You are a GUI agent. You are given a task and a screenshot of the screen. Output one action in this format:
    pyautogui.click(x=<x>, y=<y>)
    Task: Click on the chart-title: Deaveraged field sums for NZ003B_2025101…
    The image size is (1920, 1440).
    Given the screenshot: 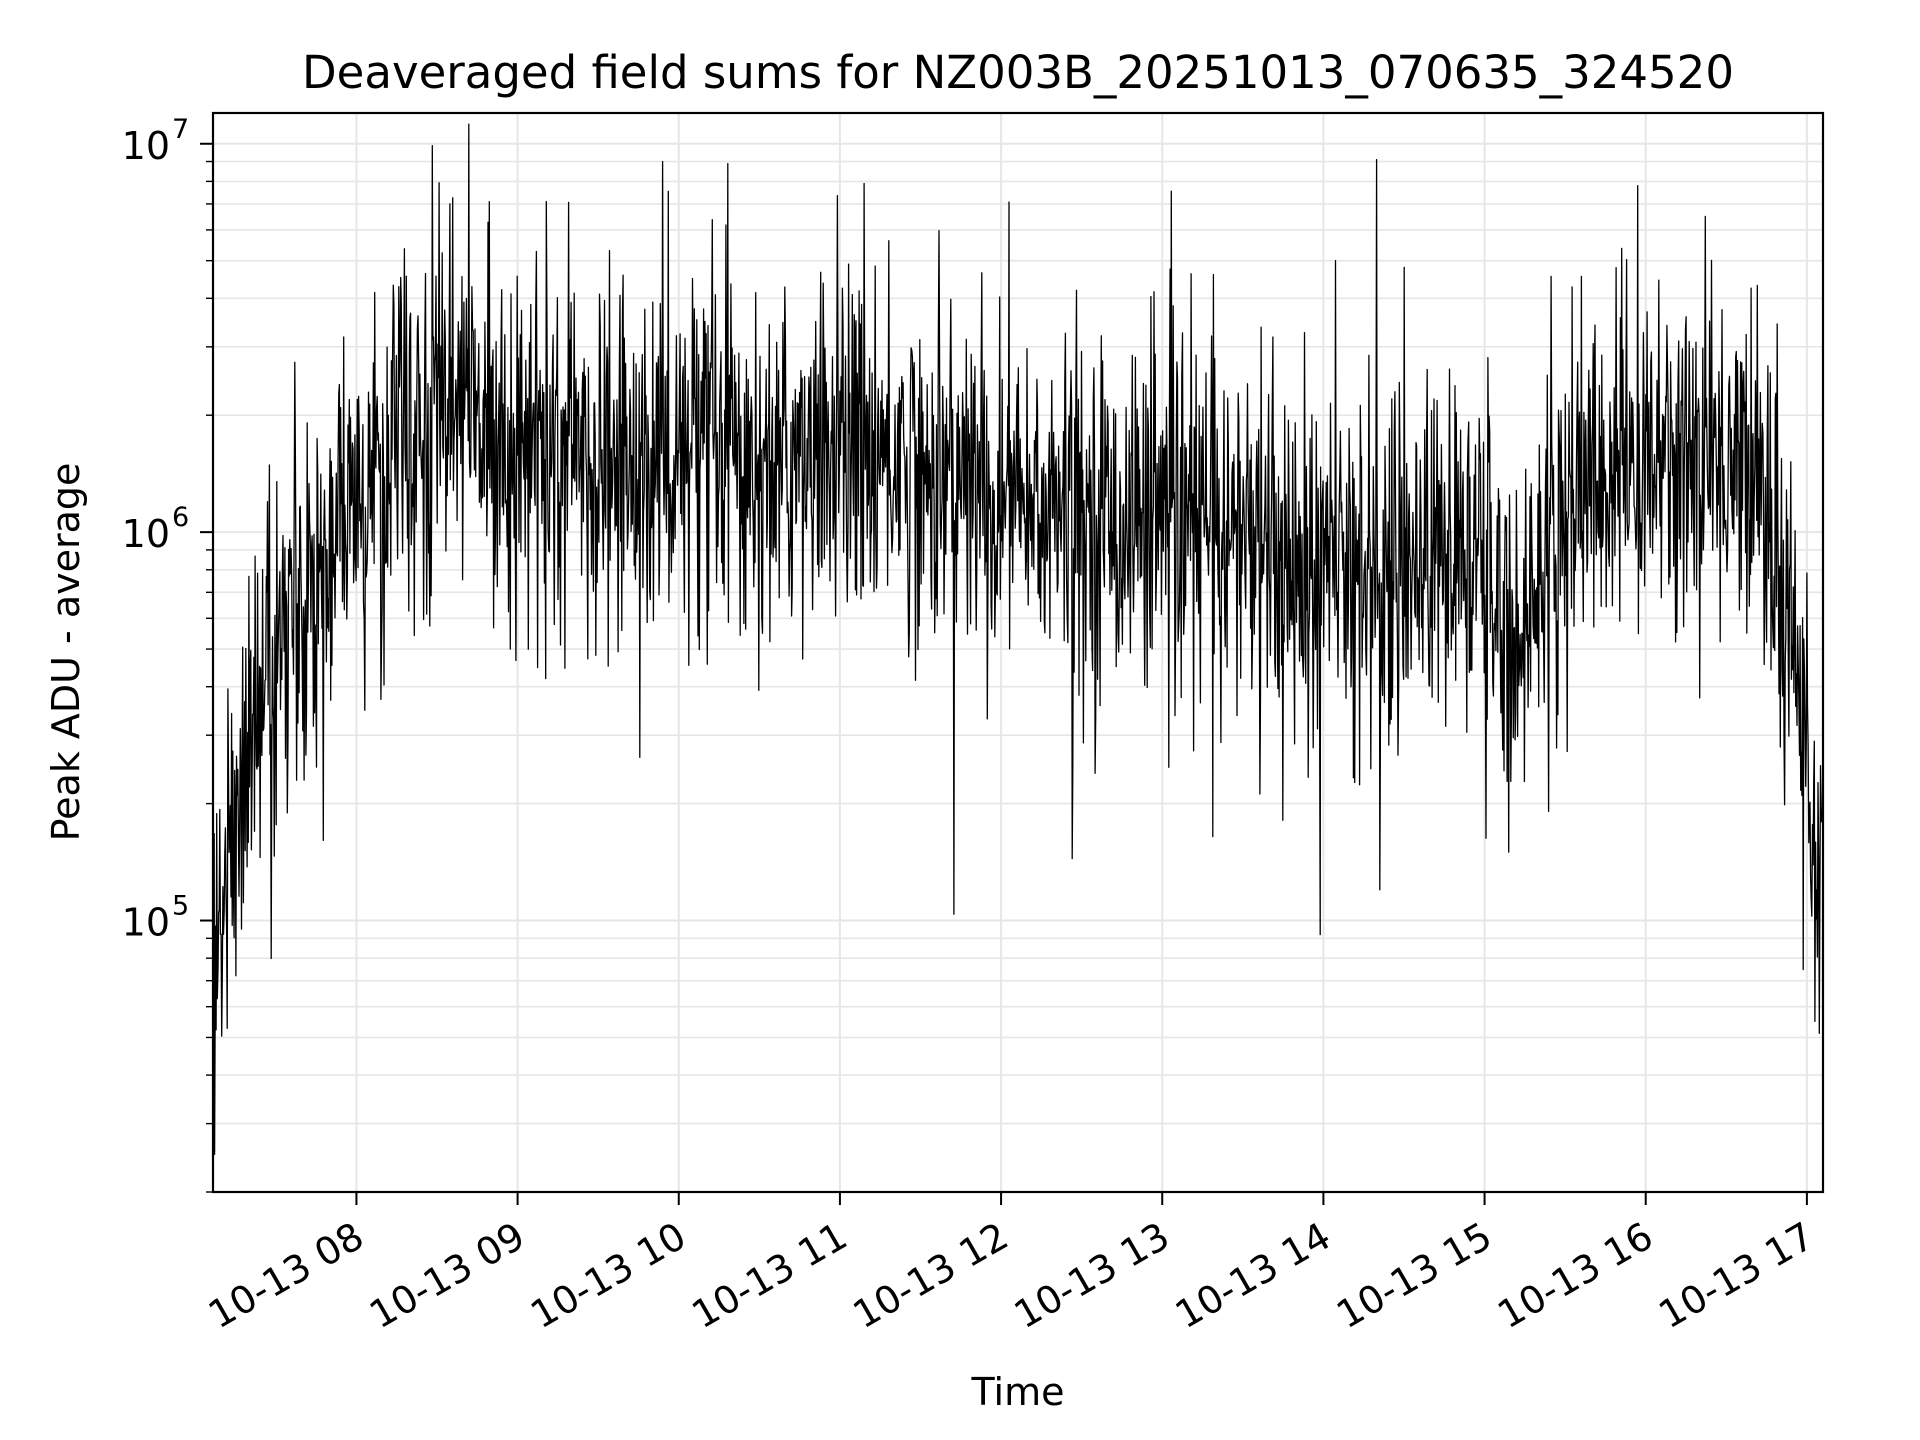 What is the action you would take?
    pyautogui.click(x=1018, y=72)
    